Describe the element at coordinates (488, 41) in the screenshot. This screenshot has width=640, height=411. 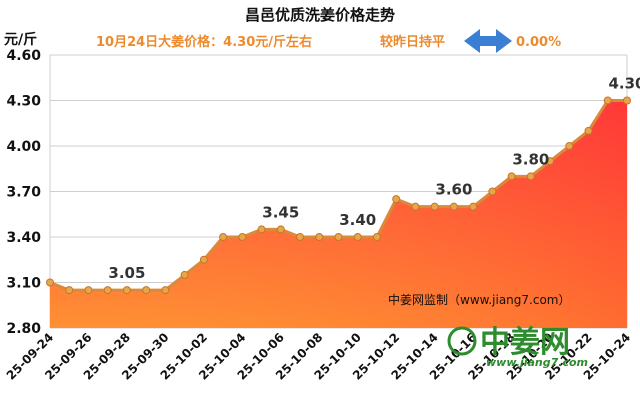
I see `double-arrow-icon` at that location.